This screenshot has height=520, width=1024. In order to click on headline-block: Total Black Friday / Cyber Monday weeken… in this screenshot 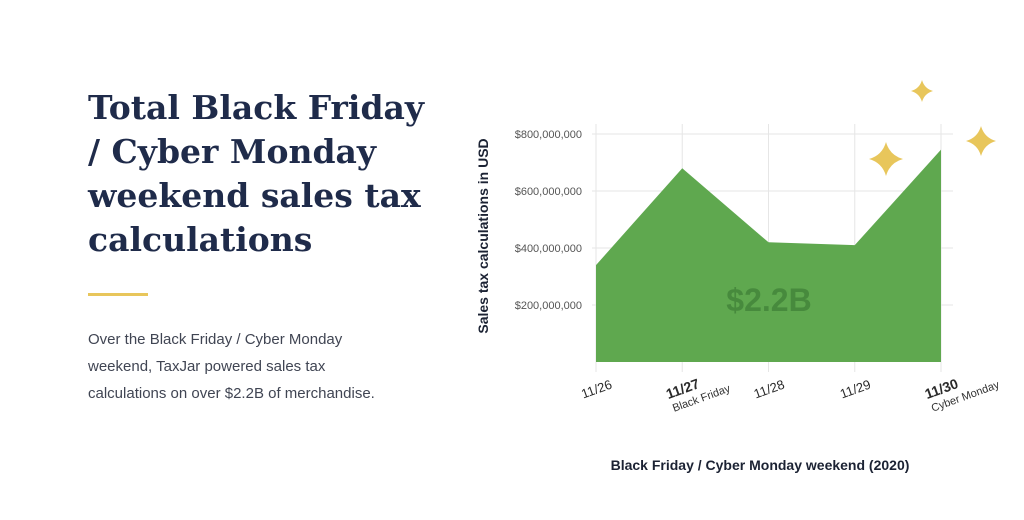, I will do `click(258, 174)`.